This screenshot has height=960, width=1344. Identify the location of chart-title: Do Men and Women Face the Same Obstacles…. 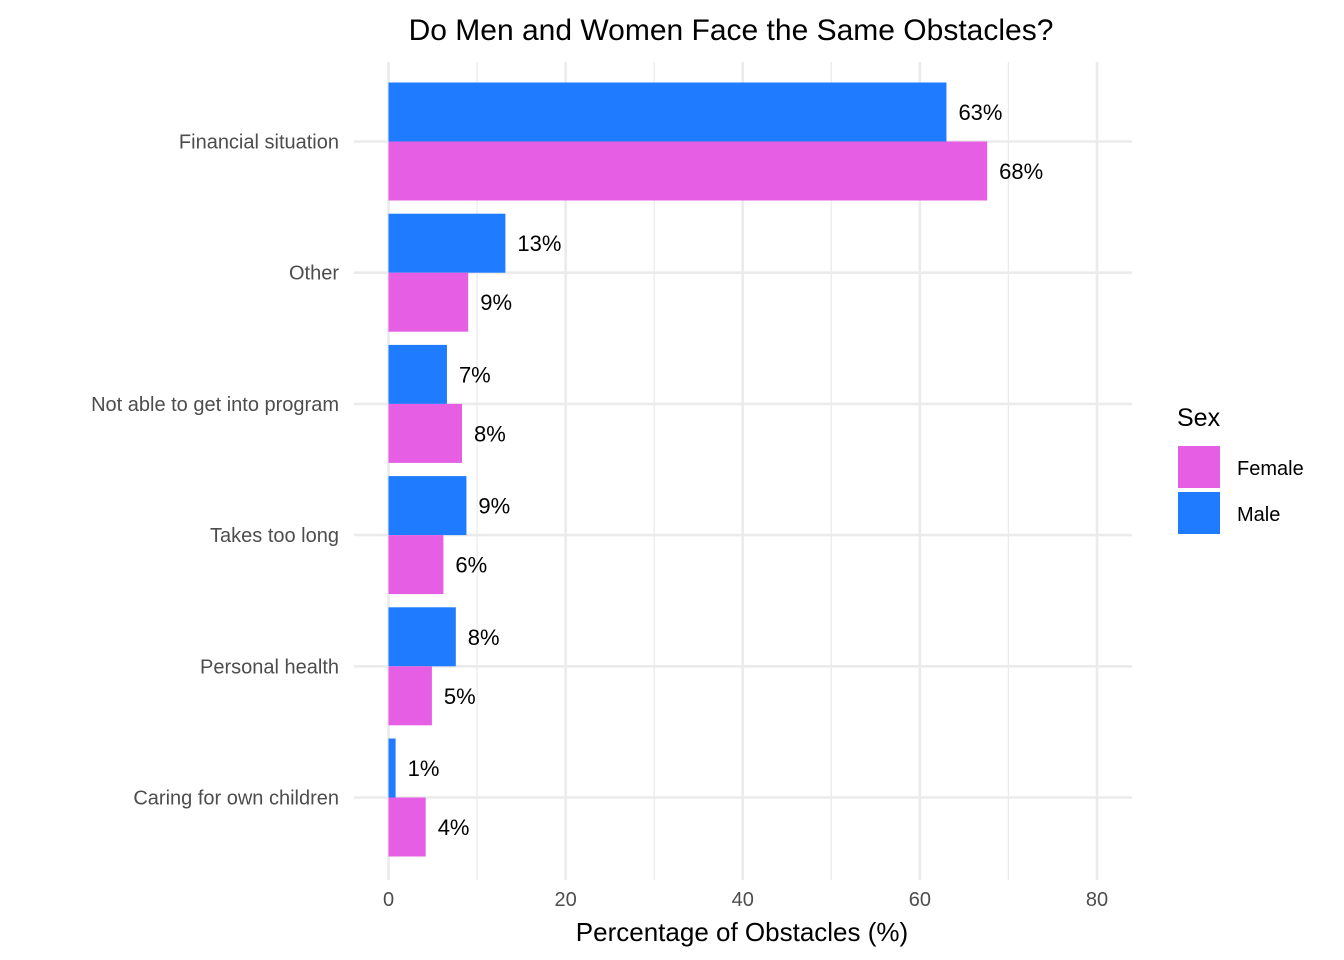
(731, 30).